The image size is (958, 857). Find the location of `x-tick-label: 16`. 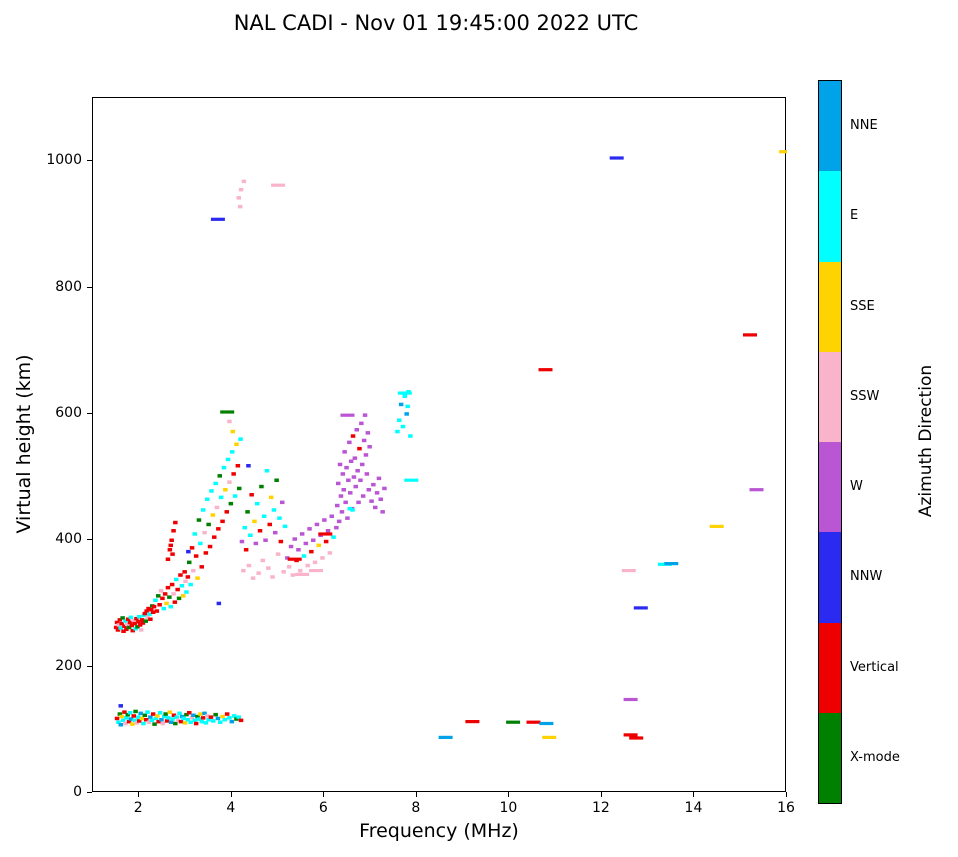

x-tick-label: 16 is located at coordinates (786, 808).